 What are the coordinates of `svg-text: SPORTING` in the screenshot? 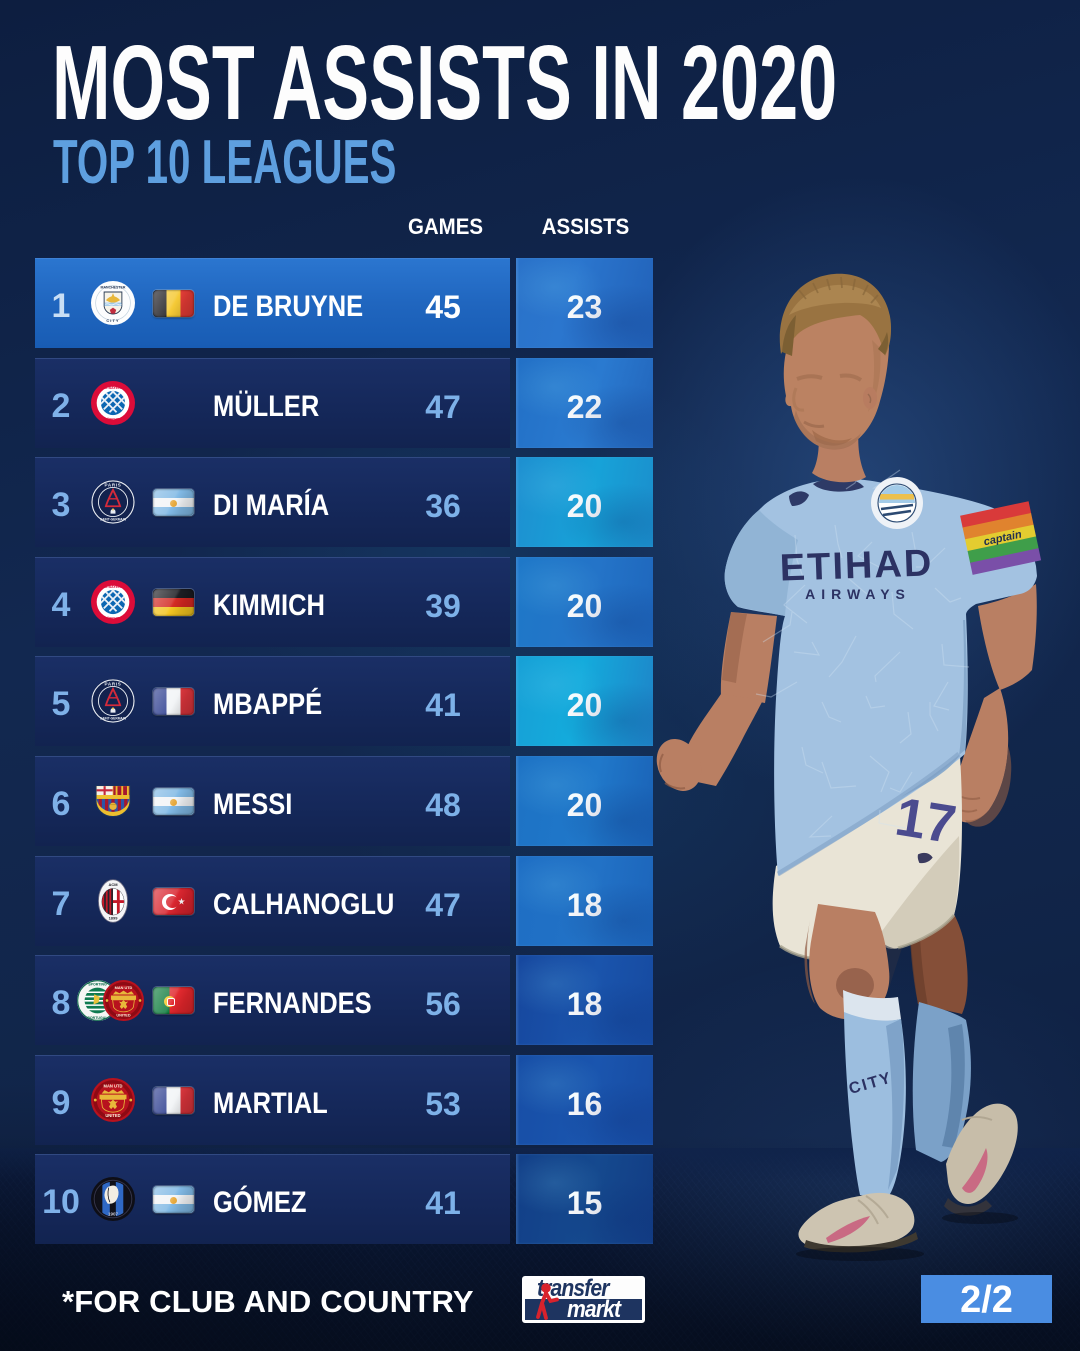 It's located at (97, 984).